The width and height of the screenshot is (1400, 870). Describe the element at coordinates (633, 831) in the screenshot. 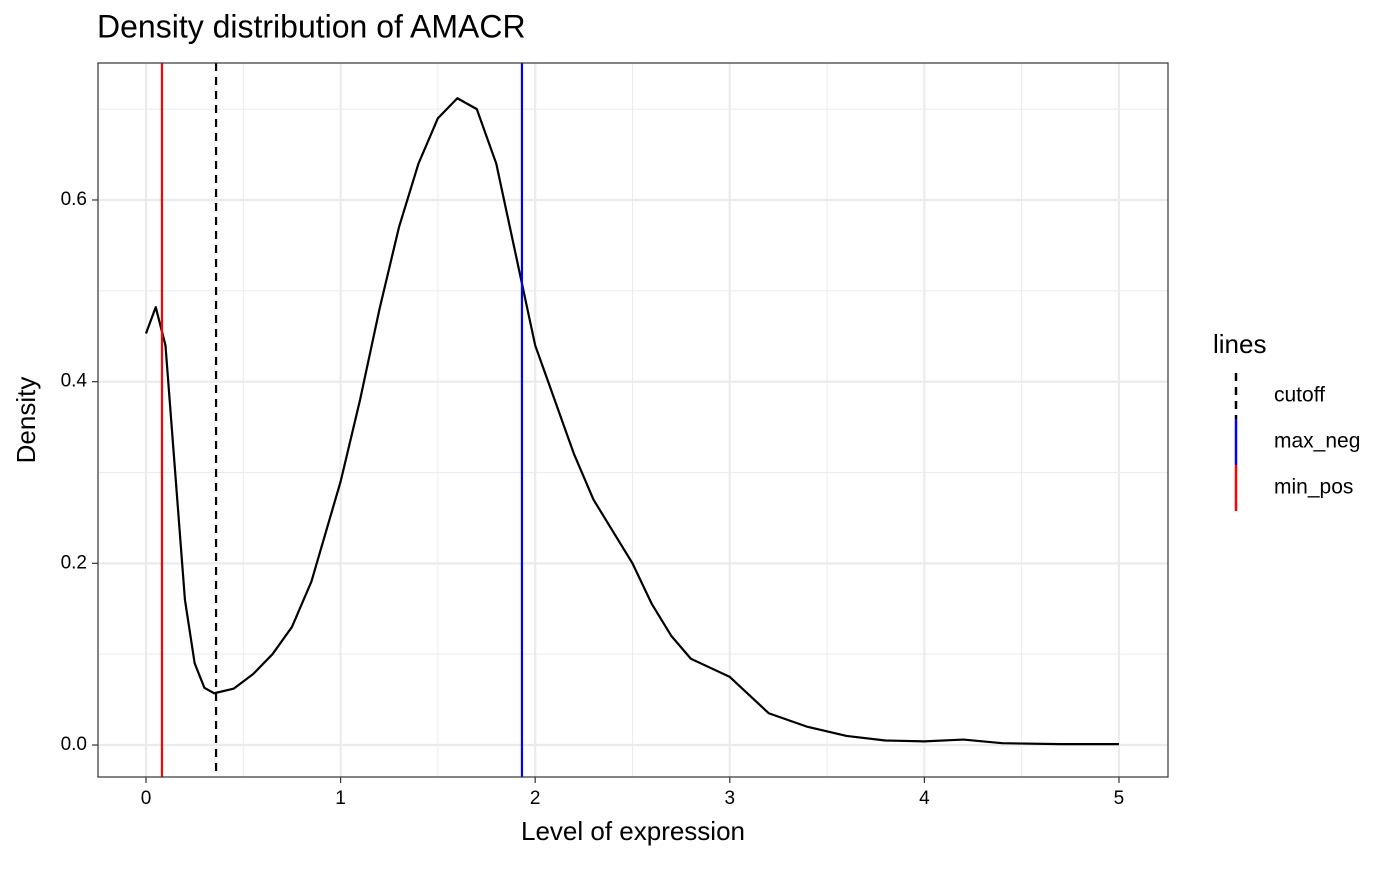

I see `x-axis-label: Level of expression` at that location.